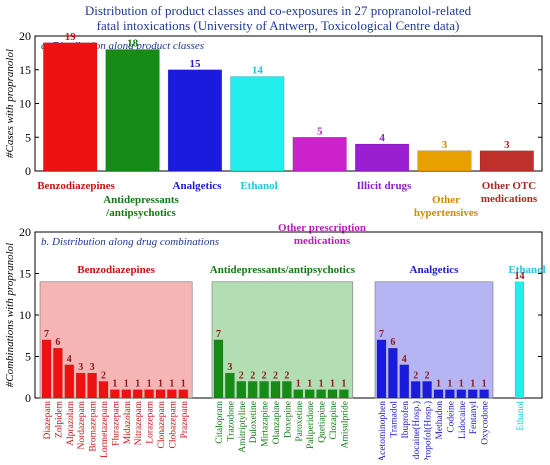 The width and height of the screenshot is (550, 465). What do you see at coordinates (463, 420) in the screenshot?
I see `panel-b-category-label: Lidocaine` at bounding box center [463, 420].